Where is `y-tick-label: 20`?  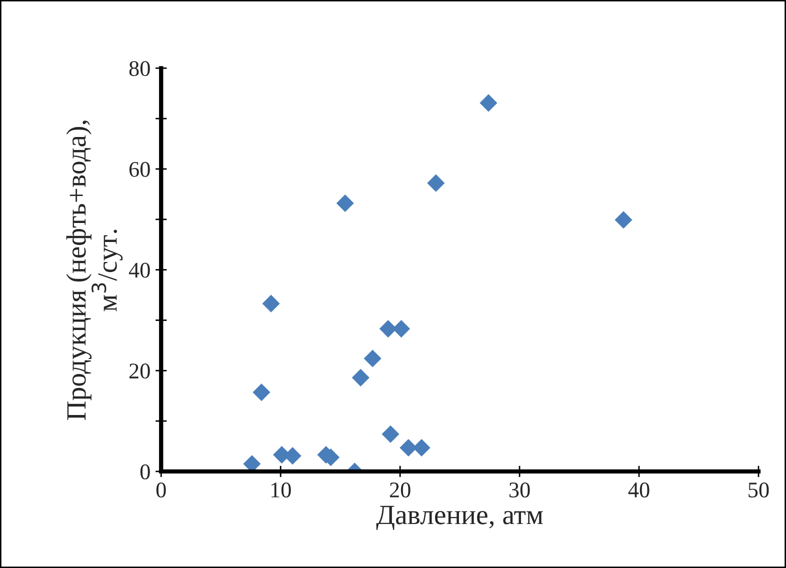
y-tick-label: 20 is located at coordinates (139, 371).